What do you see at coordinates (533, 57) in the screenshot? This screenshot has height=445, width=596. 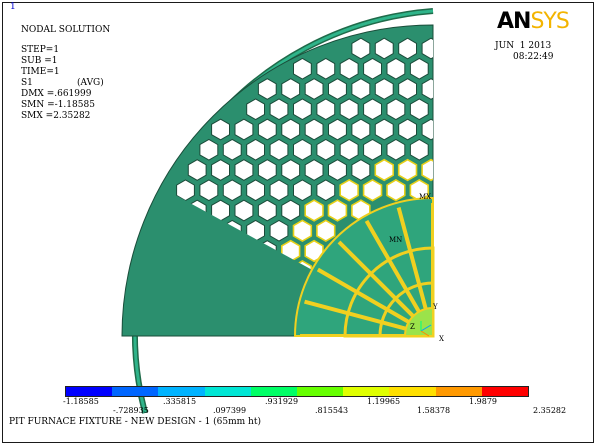 I see `time-of-day-label: 08:22:49` at bounding box center [533, 57].